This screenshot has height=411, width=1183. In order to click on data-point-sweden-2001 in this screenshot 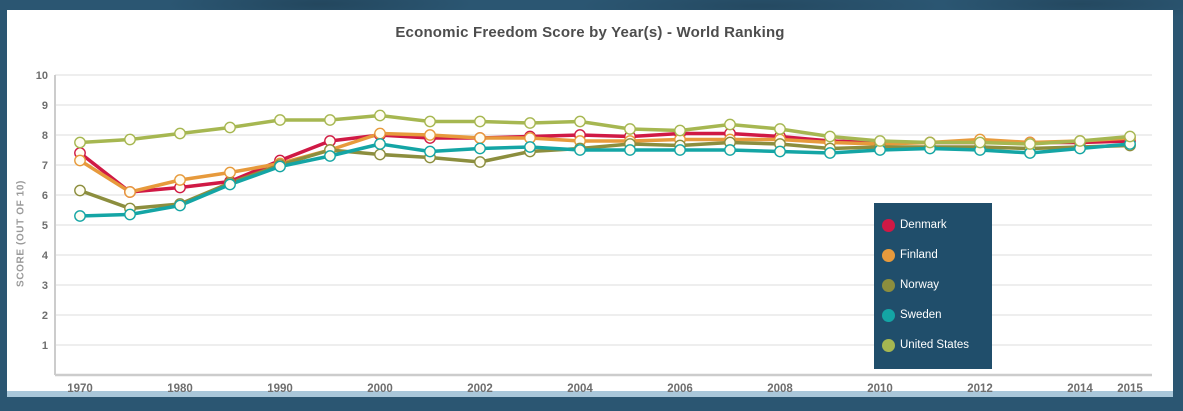, I will do `click(430, 151)`.